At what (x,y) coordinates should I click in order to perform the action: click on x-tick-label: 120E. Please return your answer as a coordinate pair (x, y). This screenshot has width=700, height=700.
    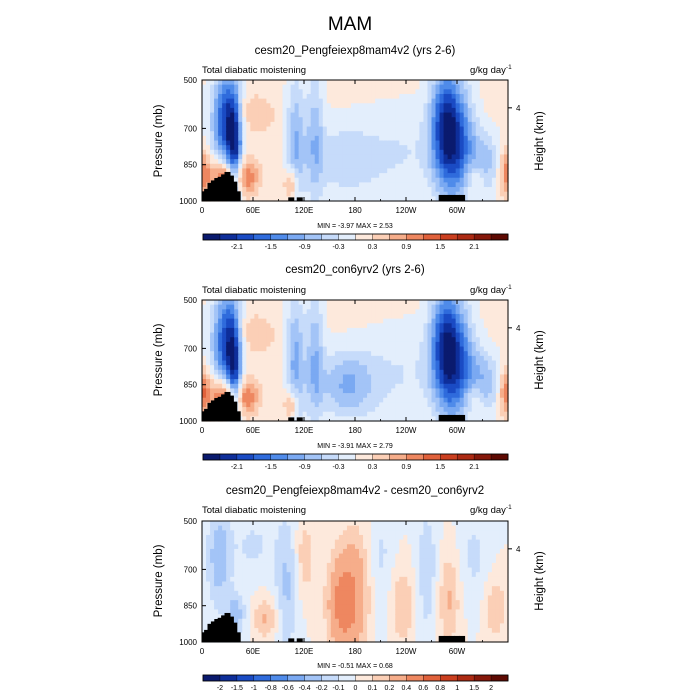
    Looking at the image, I should click on (304, 210).